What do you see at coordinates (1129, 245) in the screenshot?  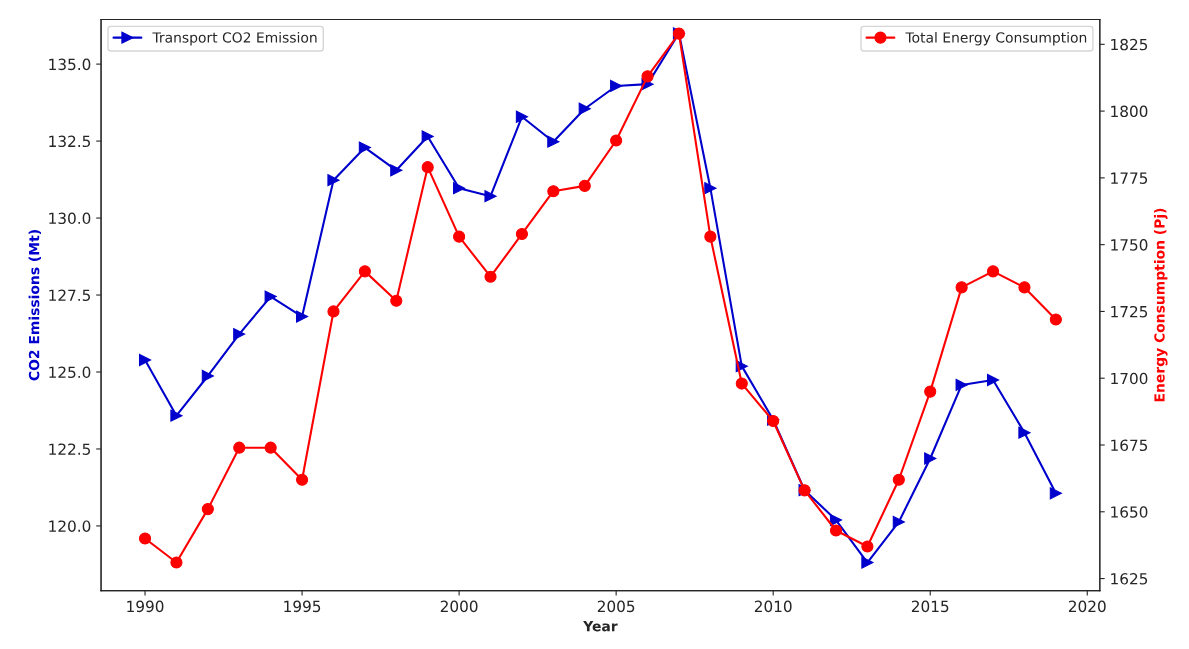 I see `y2-tick-label: 1750` at bounding box center [1129, 245].